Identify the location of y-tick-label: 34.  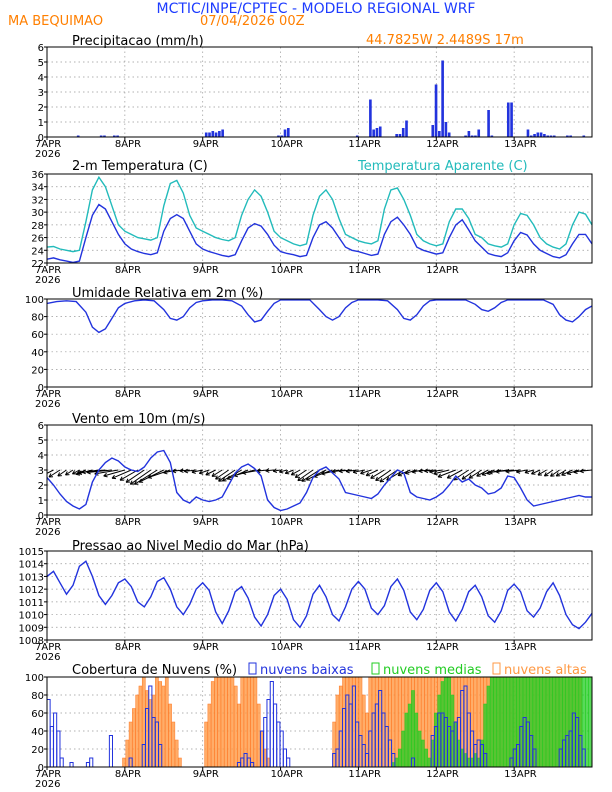
(37, 188).